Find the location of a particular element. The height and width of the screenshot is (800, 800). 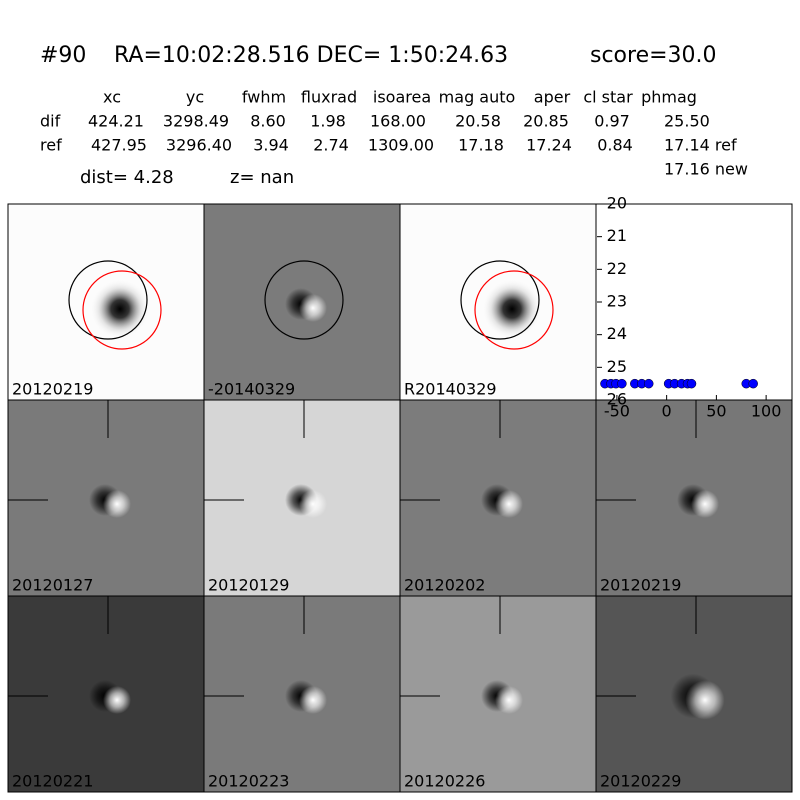

table-cell: 8.60 is located at coordinates (268, 121).